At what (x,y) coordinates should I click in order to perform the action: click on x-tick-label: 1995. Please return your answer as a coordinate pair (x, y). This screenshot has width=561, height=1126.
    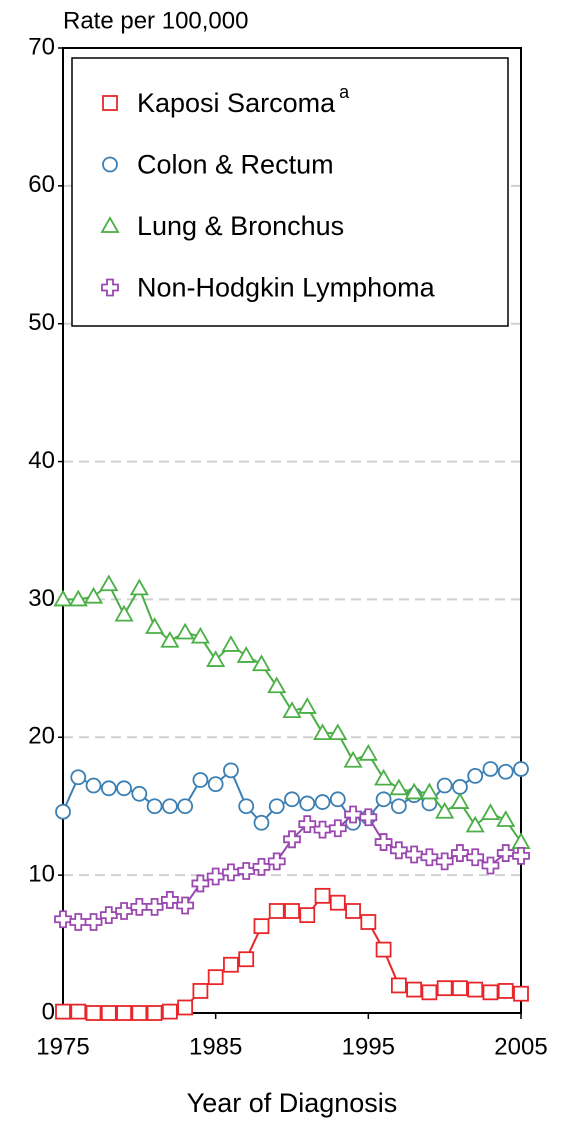
    Looking at the image, I should click on (368, 1046).